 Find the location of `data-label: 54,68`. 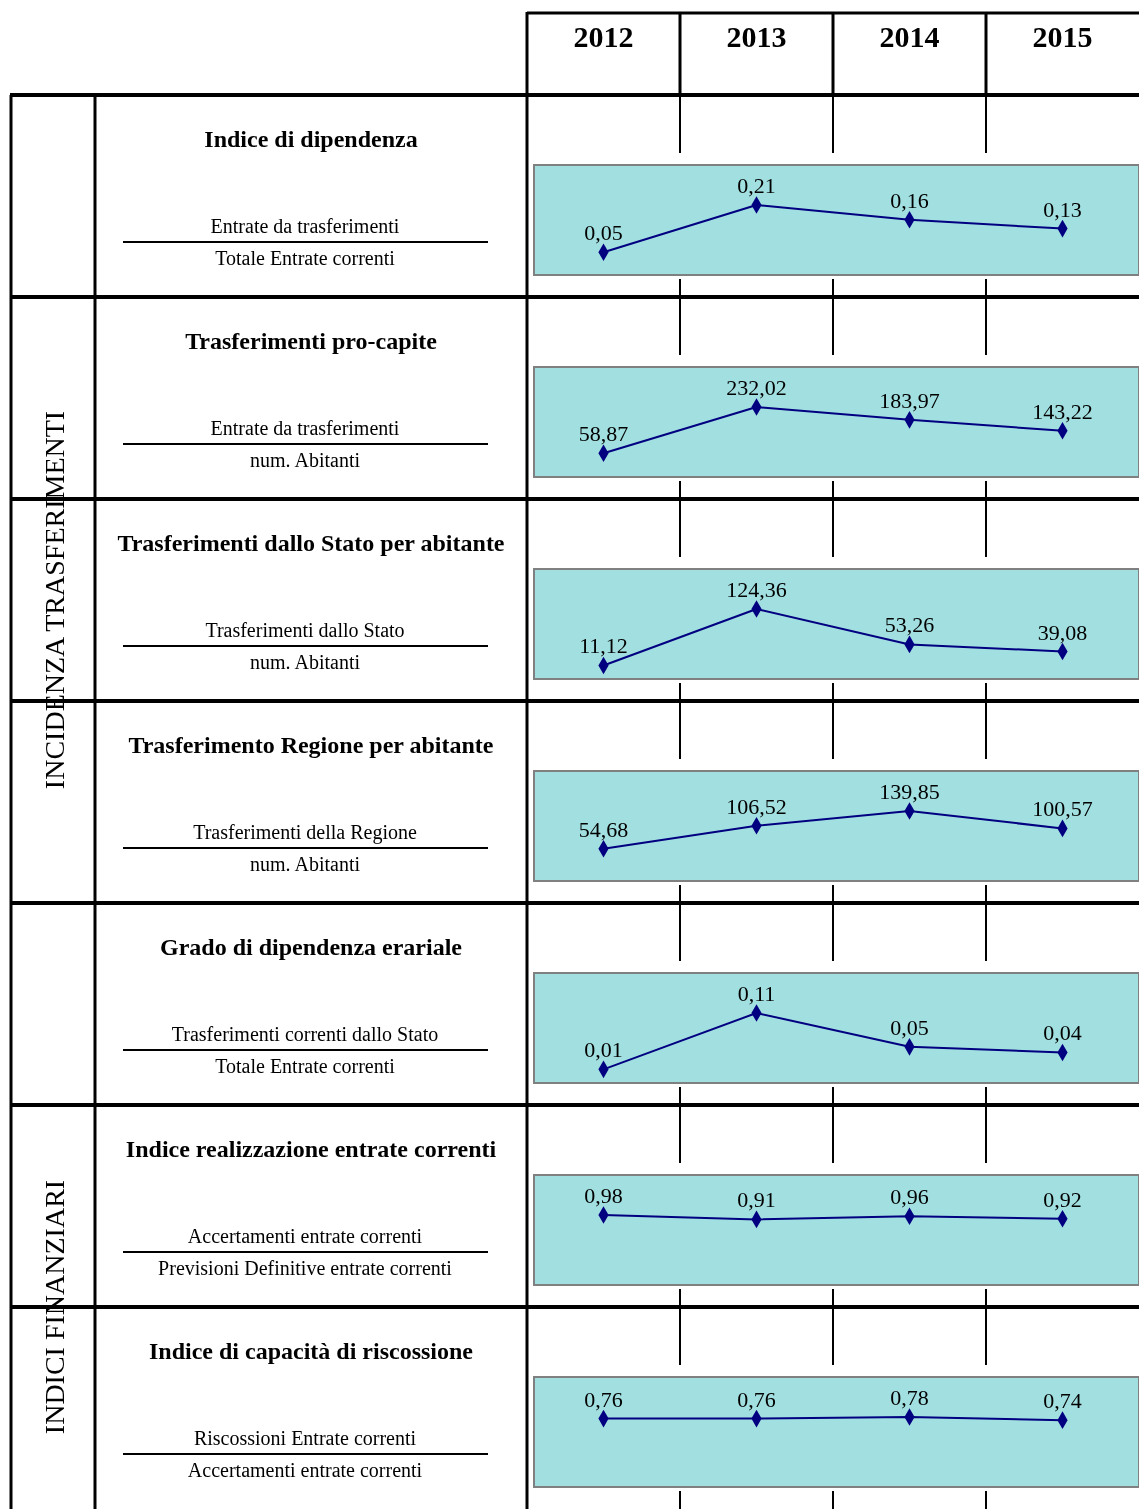

data-label: 54,68 is located at coordinates (603, 829).